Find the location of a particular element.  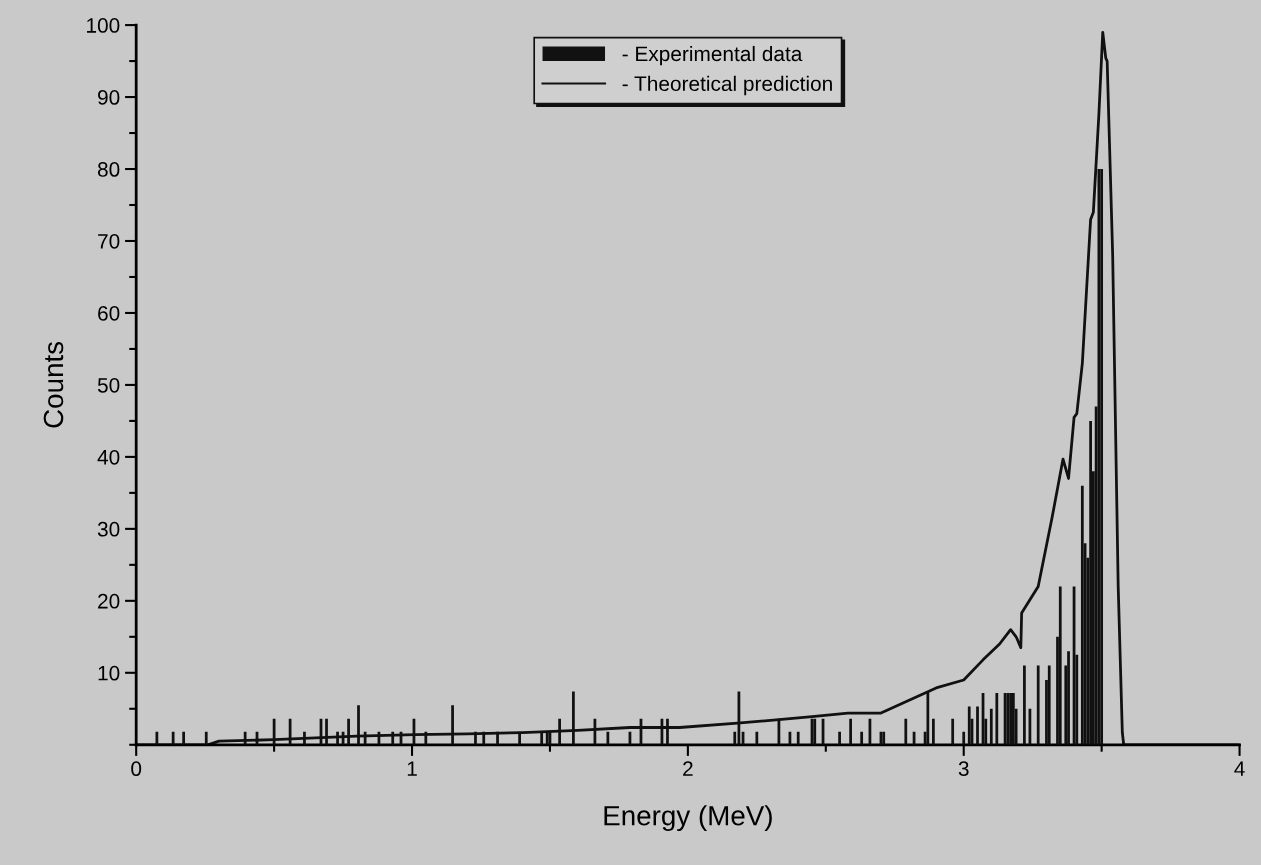

y-tick-label: 60 is located at coordinates (109, 313).